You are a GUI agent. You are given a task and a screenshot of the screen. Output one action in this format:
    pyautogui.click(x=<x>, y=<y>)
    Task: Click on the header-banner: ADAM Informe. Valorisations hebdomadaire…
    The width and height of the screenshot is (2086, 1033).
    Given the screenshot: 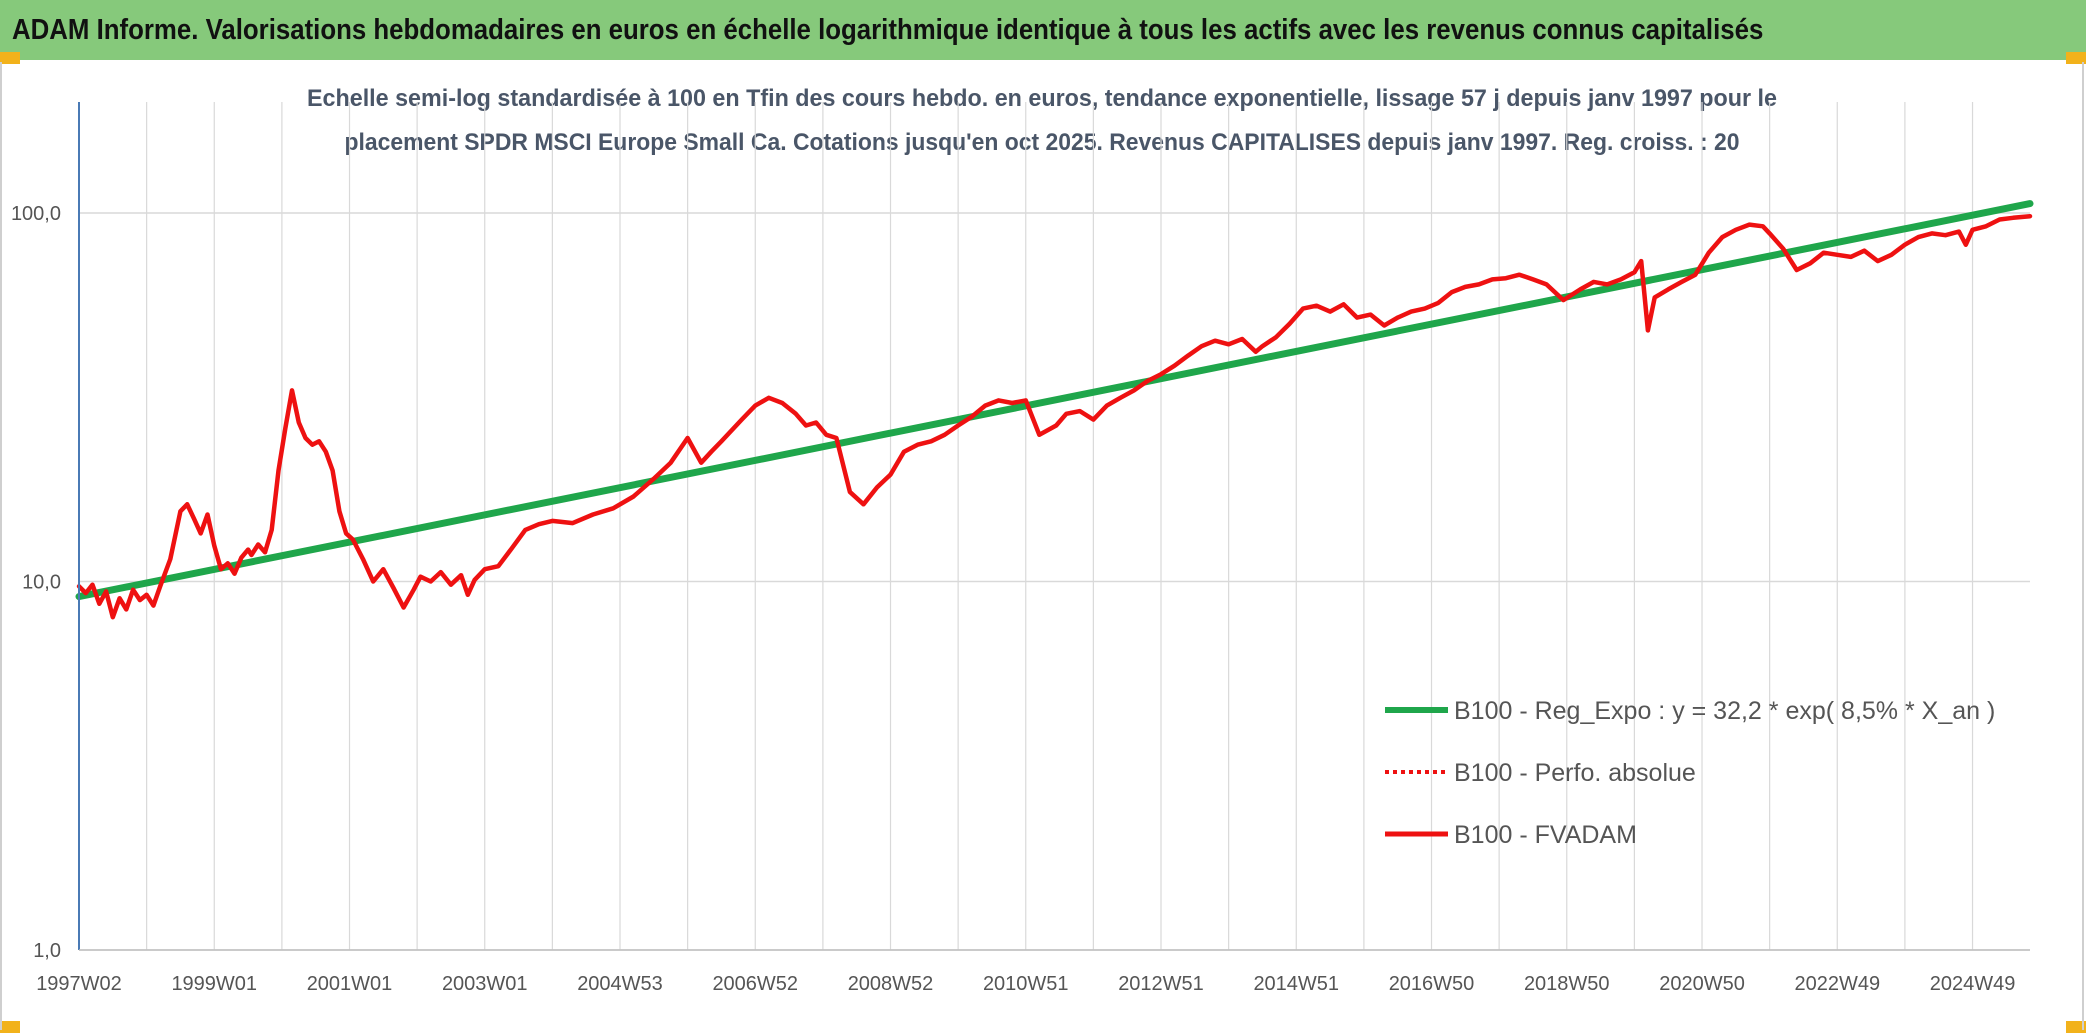 What is the action you would take?
    pyautogui.click(x=1043, y=30)
    